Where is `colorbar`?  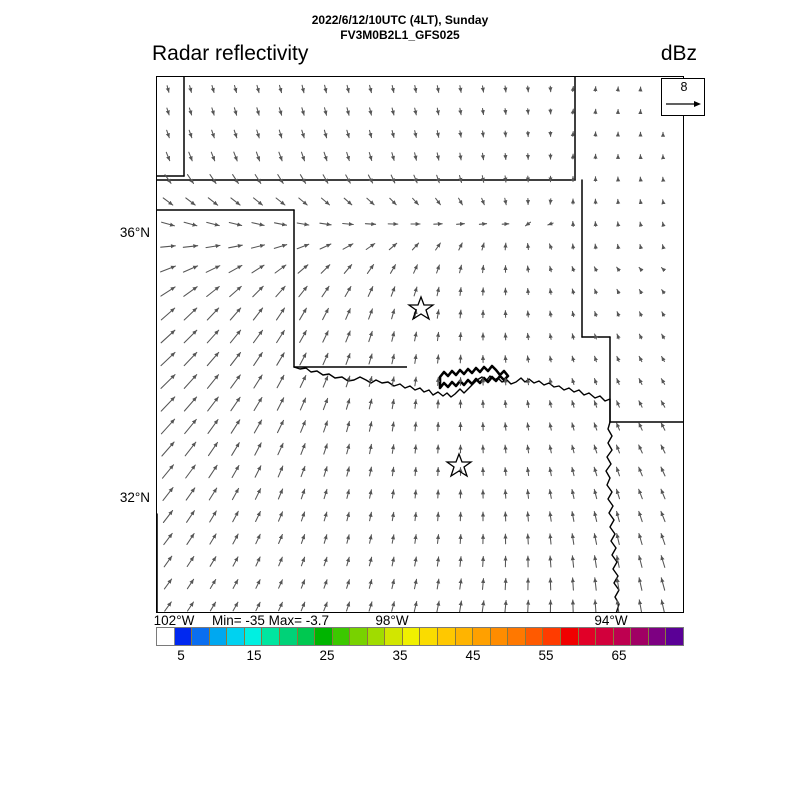 colorbar is located at coordinates (420, 636).